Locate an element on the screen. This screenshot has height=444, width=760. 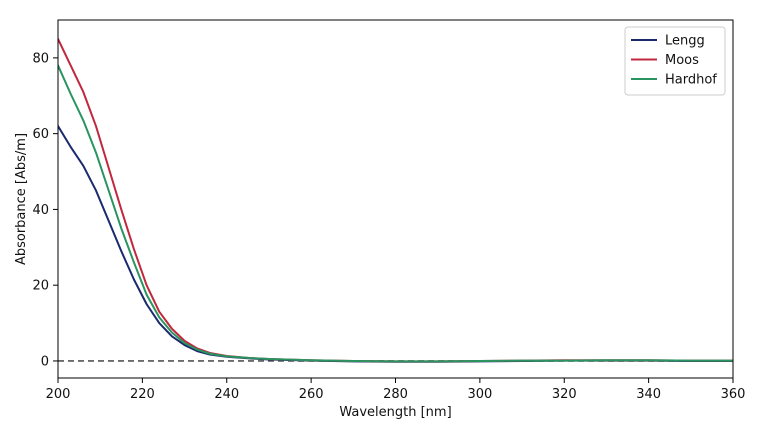
legend-label-lengg: Lengg is located at coordinates (685, 41).